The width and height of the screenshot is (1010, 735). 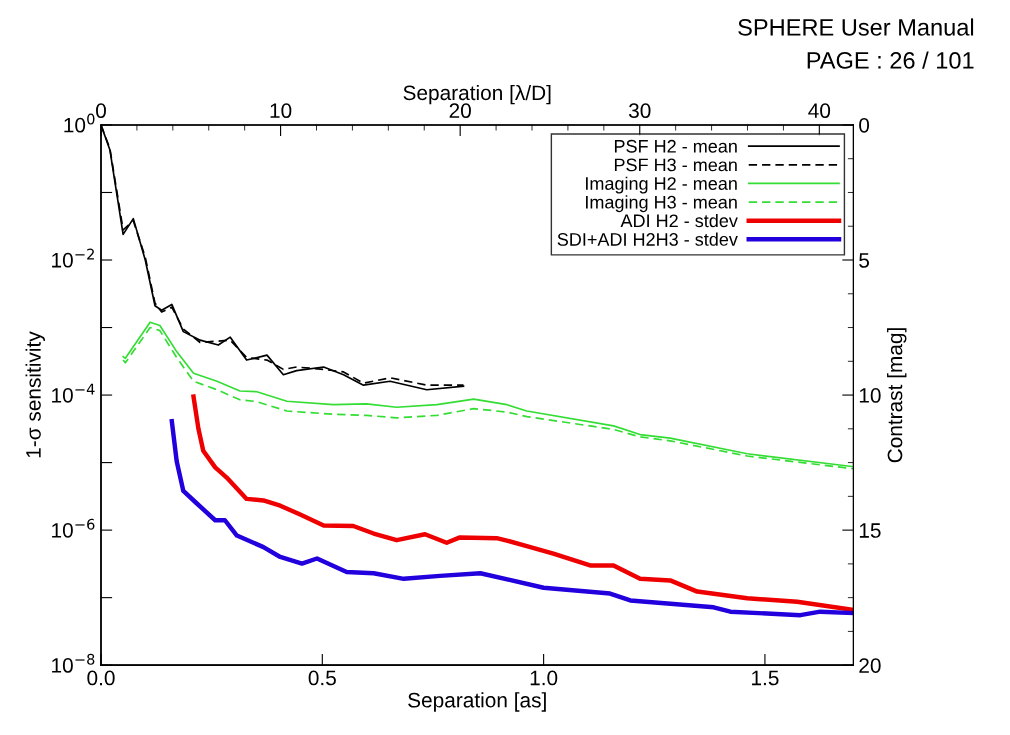 I want to click on x2-tick-label: 10, so click(x=281, y=111).